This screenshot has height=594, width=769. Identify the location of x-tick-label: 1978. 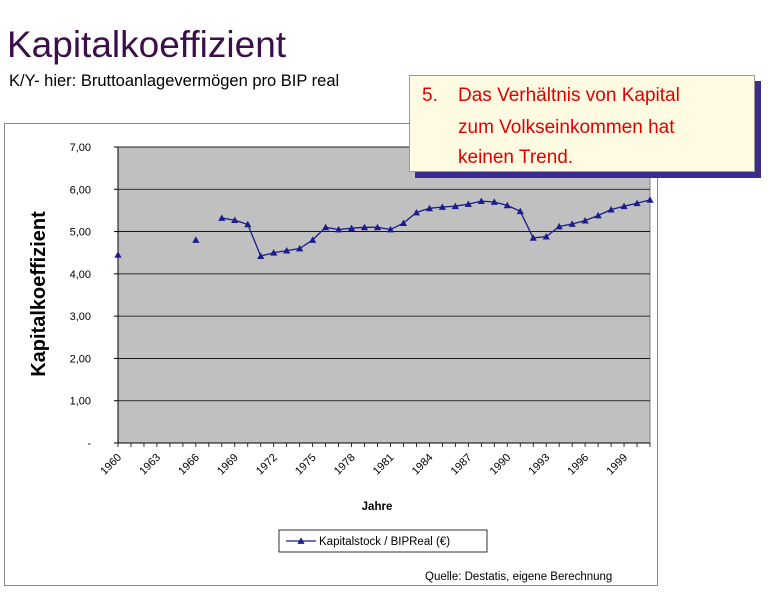
(345, 465).